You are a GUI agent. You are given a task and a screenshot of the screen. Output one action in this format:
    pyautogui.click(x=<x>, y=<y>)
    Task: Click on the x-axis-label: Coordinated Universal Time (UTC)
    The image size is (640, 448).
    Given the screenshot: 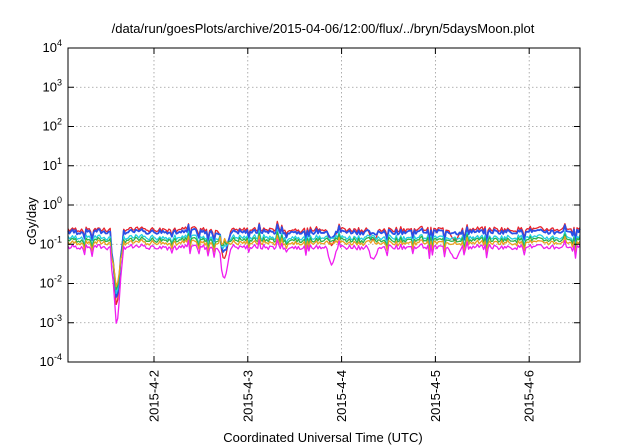 What is the action you would take?
    pyautogui.click(x=322, y=437)
    